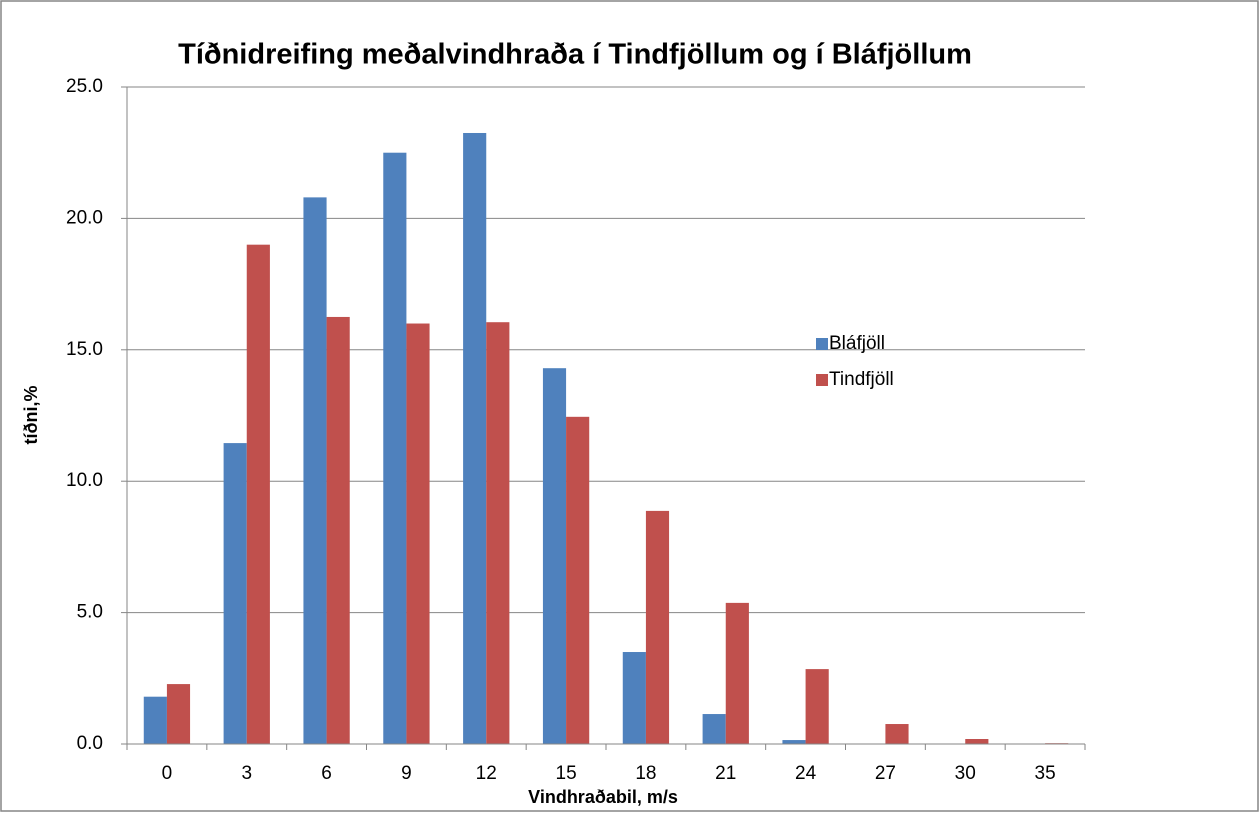 The image size is (1259, 817). What do you see at coordinates (486, 773) in the screenshot?
I see `x-tick-label: 12` at bounding box center [486, 773].